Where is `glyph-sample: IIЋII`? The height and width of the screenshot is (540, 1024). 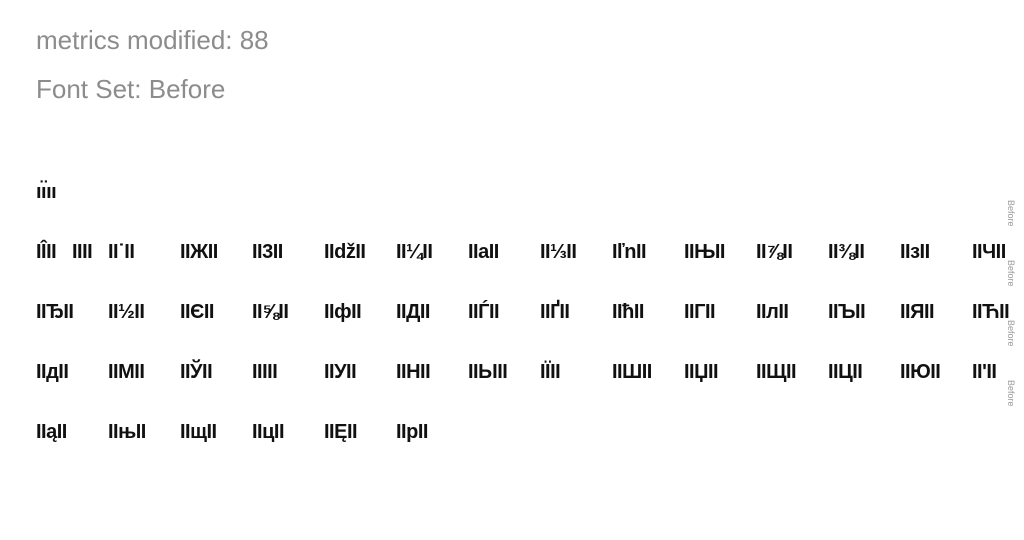 glyph-sample: IIЋII is located at coordinates (991, 312).